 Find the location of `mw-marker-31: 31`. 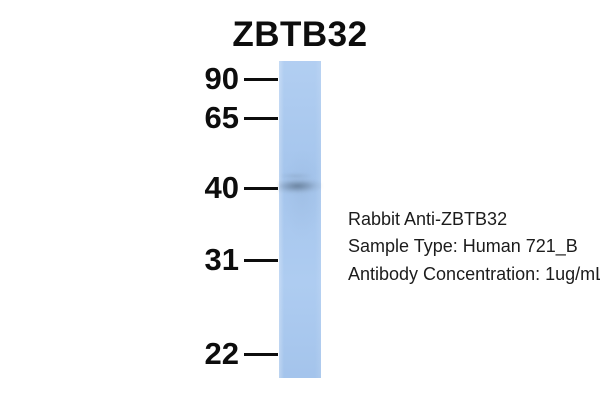

mw-marker-31: 31 is located at coordinates (233, 260).